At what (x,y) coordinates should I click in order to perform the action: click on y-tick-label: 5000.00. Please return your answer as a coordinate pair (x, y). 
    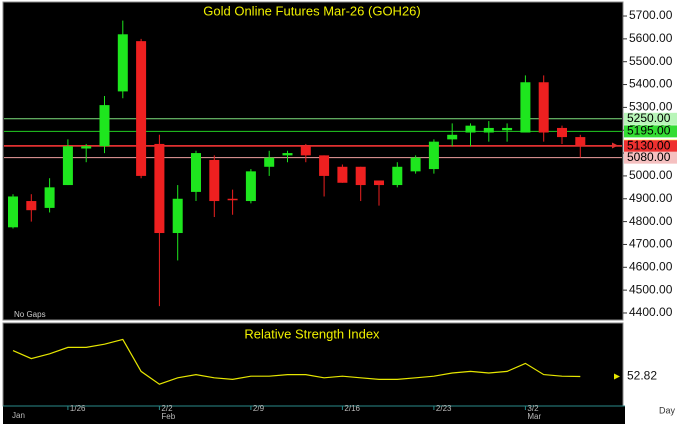
    Looking at the image, I should click on (651, 175).